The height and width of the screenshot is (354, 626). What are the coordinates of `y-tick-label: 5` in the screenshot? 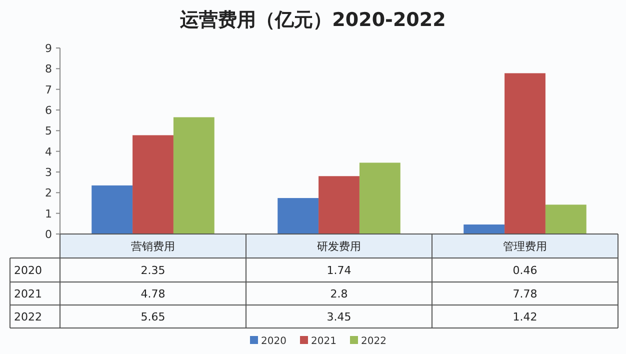 It's located at (48, 131).